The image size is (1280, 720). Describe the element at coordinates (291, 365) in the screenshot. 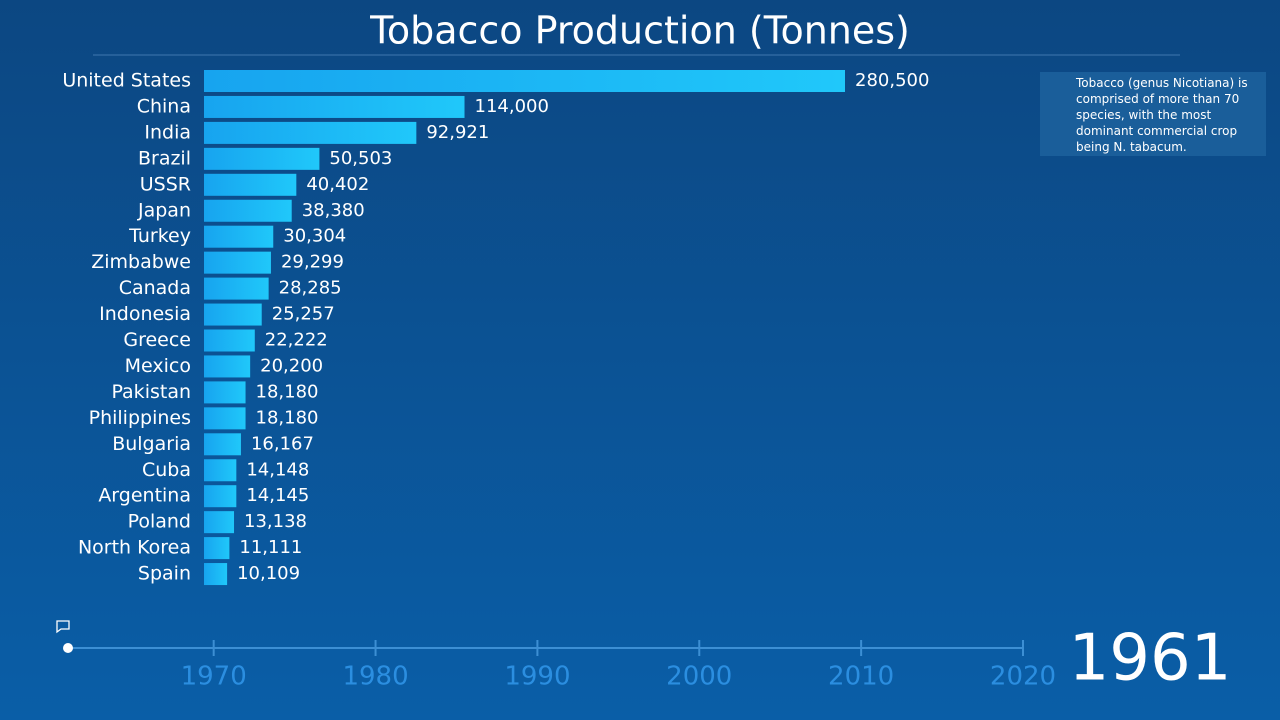

I see `value-label: 20,200` at that location.